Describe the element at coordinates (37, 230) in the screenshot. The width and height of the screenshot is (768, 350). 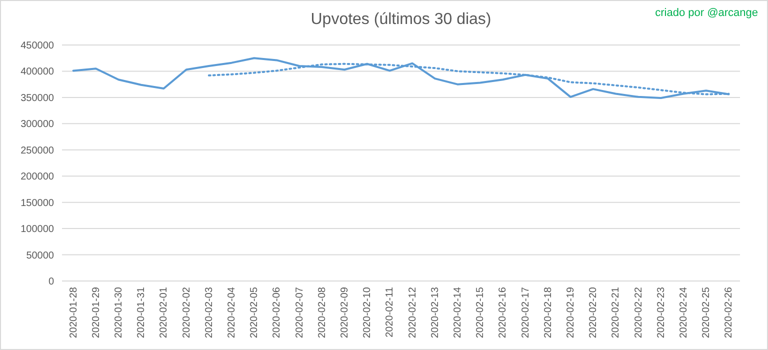
I see `y-tick-label: 100000` at that location.